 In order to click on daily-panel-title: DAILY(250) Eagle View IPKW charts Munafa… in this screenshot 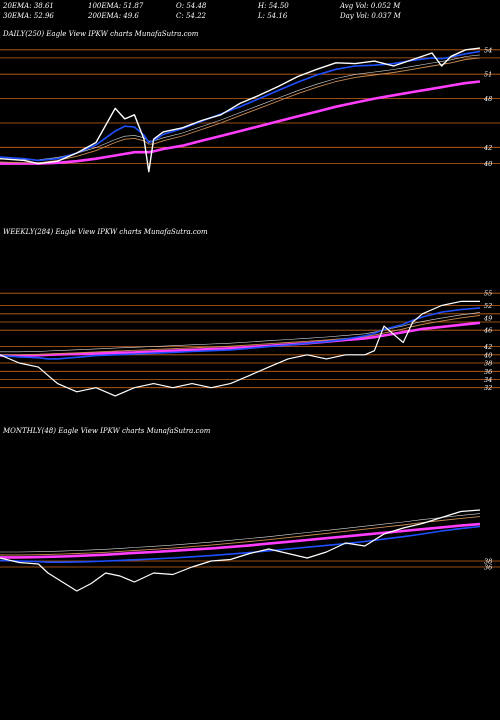, I will do `click(101, 34)`.